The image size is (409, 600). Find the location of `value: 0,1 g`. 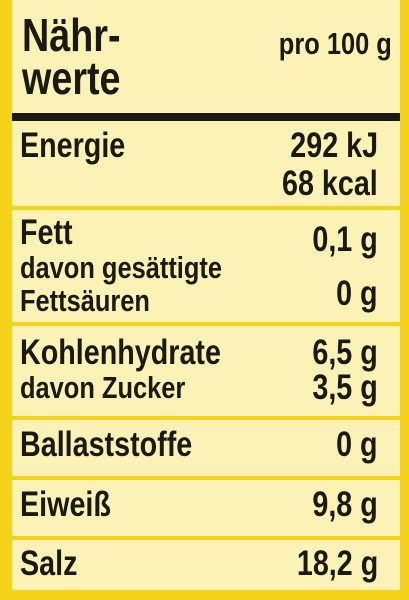

value: 0,1 g is located at coordinates (345, 239).